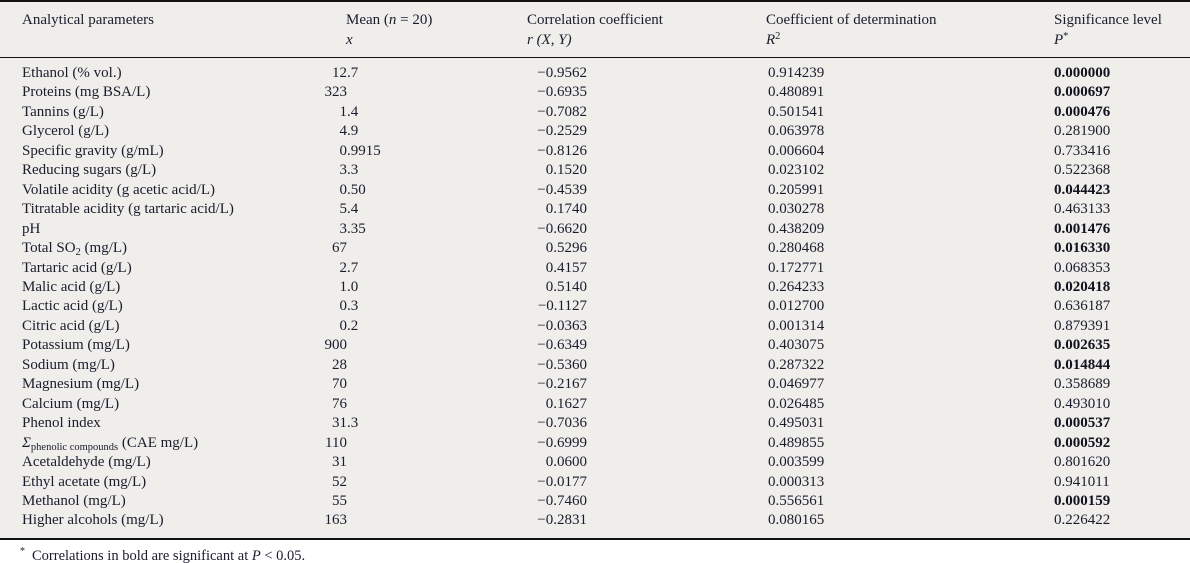 The width and height of the screenshot is (1190, 563). Describe the element at coordinates (796, 228) in the screenshot. I see `r-squared-cell: 0.438209` at that location.